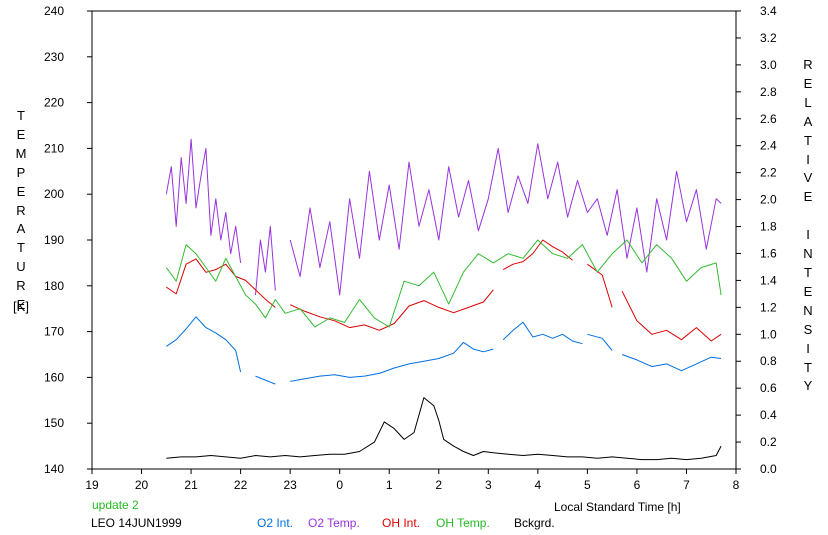  What do you see at coordinates (54, 423) in the screenshot?
I see `left-y-tick-label: 150` at bounding box center [54, 423].